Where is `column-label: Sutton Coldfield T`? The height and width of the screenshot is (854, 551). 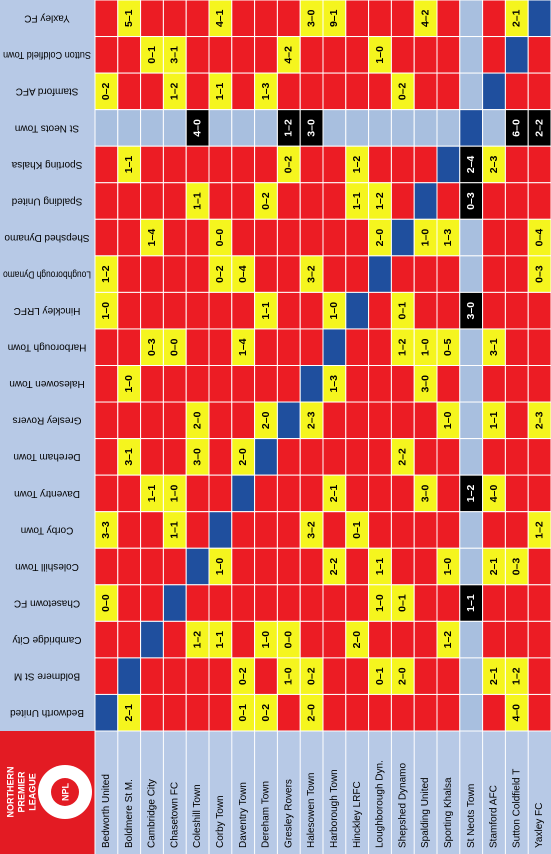 column-label: Sutton Coldfield T is located at coordinates (516, 808).